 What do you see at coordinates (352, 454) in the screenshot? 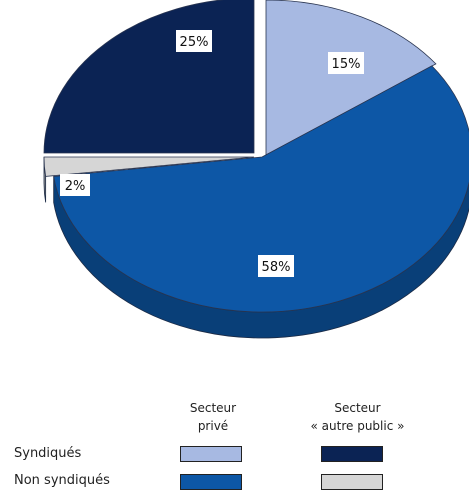
I see `legend-swatch-other-public-syndiques` at bounding box center [352, 454].